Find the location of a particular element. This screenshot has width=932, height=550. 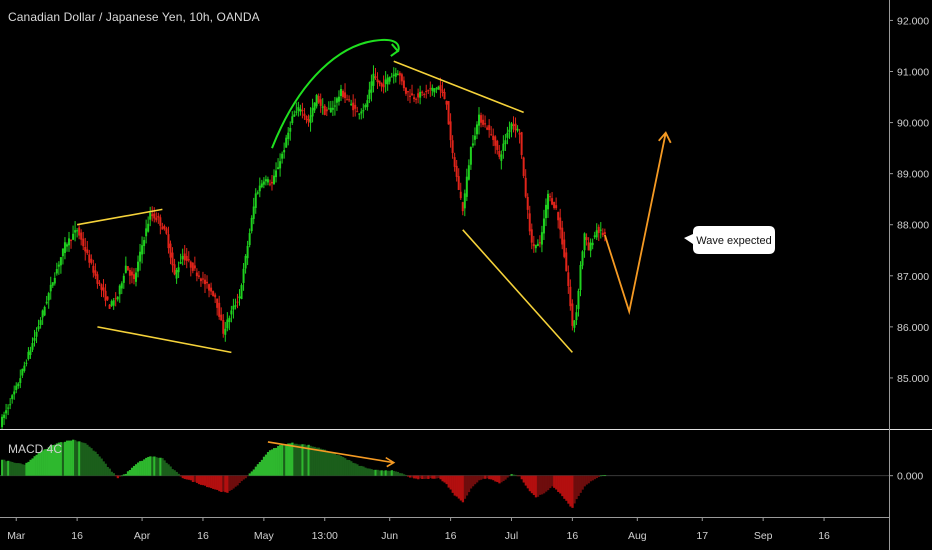

time-axis: Mar 16 Apr 16 May 13:00 Jun 16 Jul 16 Aug 17 Sep 16 is located at coordinates (418, 529).